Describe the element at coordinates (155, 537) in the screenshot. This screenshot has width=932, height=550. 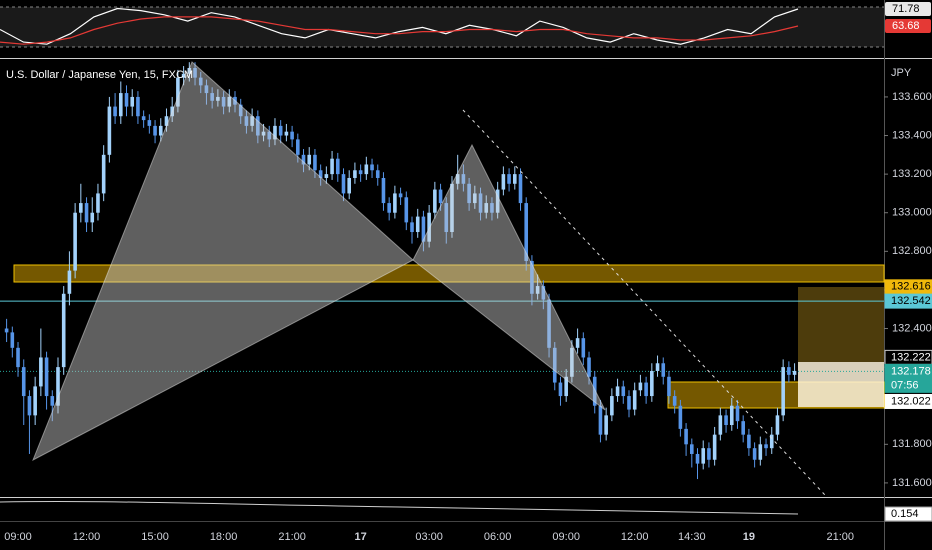
I see `x-tick-label: 15:00` at that location.